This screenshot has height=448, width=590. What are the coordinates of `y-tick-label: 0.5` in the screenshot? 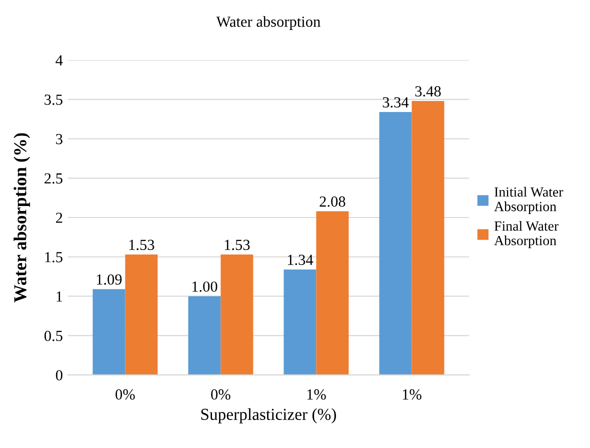 It's located at (53, 336).